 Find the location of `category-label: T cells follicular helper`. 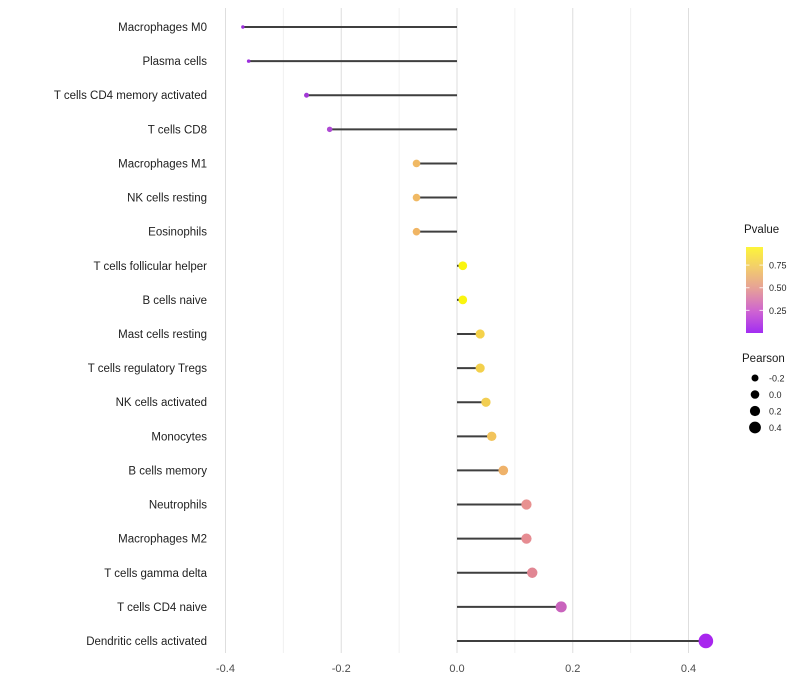

category-label: T cells follicular helper is located at coordinates (150, 267).